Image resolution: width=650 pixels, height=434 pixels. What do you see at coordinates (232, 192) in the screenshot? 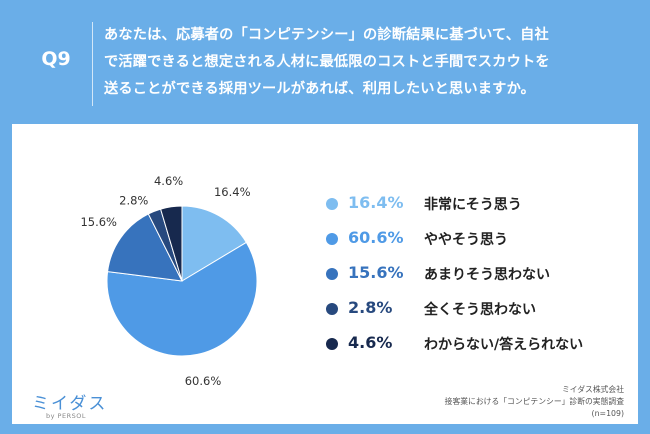
I see `slice-label-very-much: 16.4%` at bounding box center [232, 192].